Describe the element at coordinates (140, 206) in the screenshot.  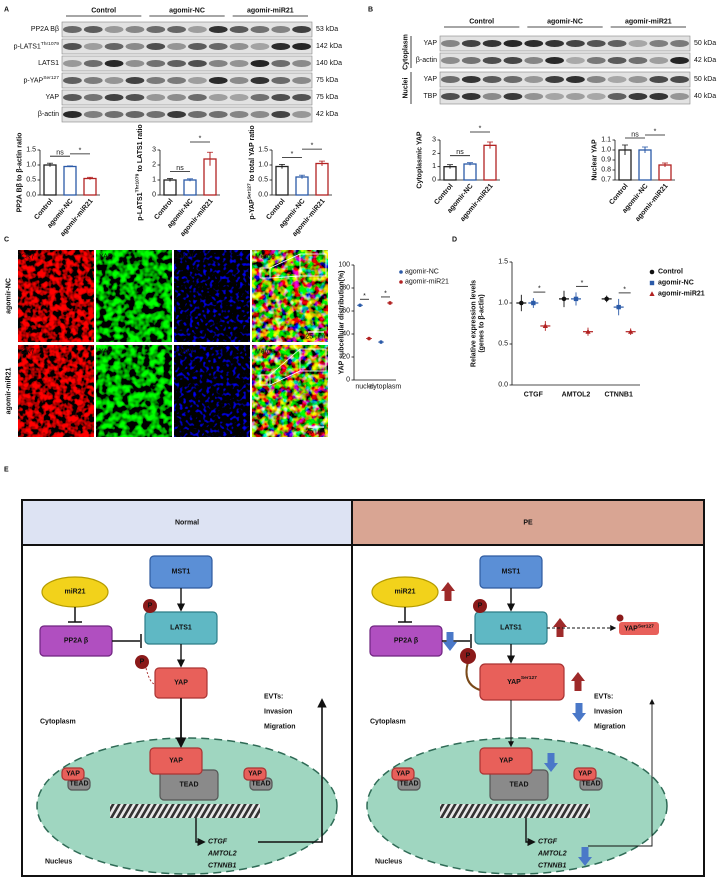
I see `y-axis-label-main: p-LATS1` at that location.